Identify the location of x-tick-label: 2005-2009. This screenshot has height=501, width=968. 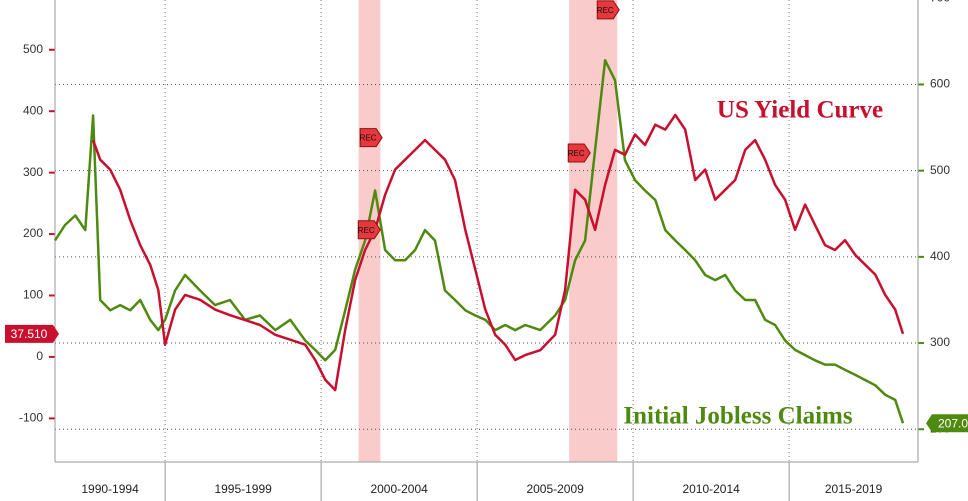
(555, 489).